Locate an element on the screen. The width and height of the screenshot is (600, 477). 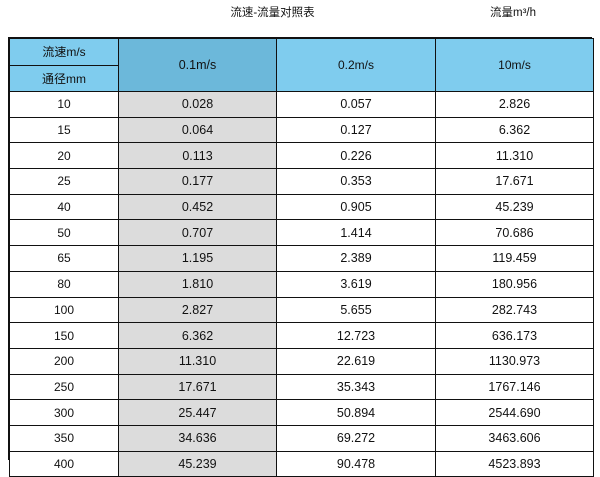
table-row: 50 0.707 1.414 70.686 is located at coordinates (301, 233).